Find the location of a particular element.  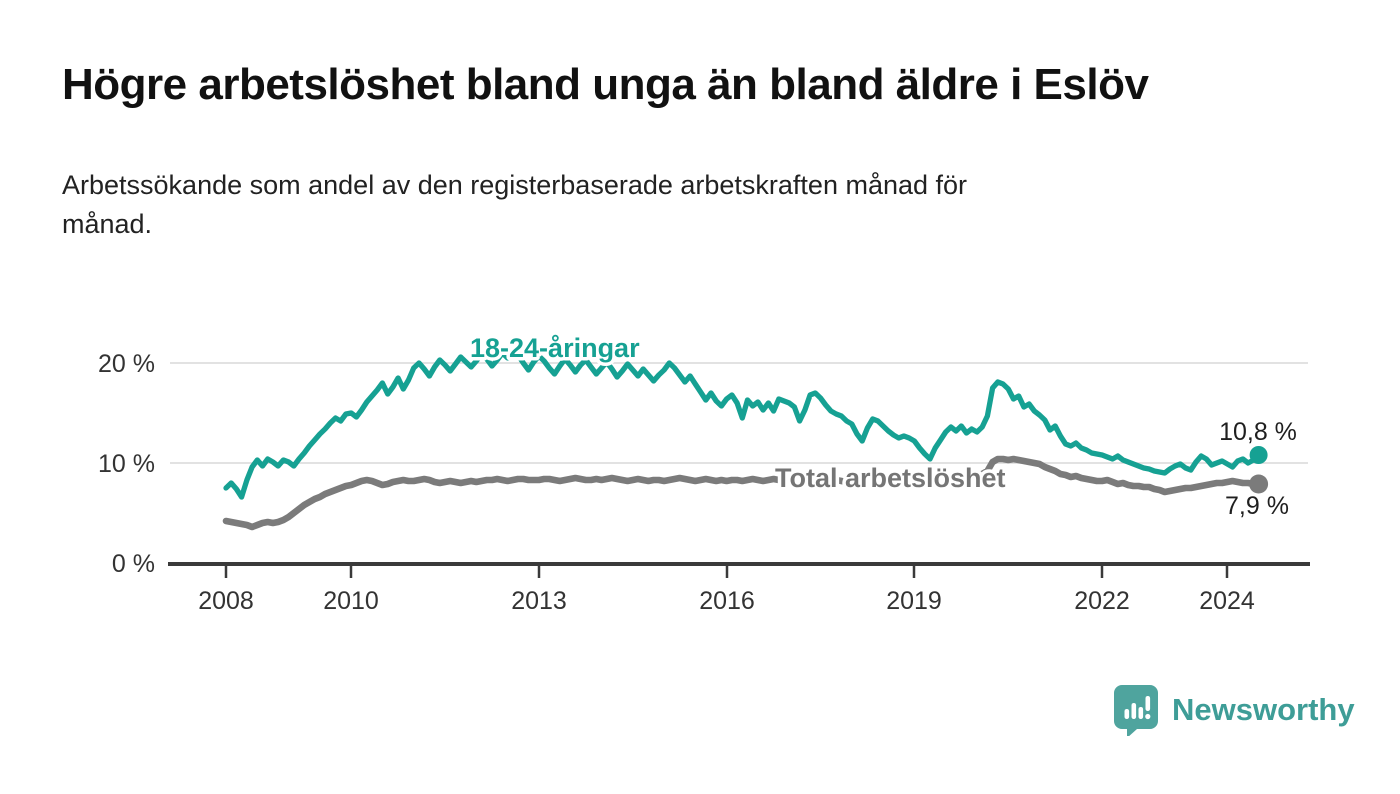

x-label-2013: 2013 is located at coordinates (539, 601).